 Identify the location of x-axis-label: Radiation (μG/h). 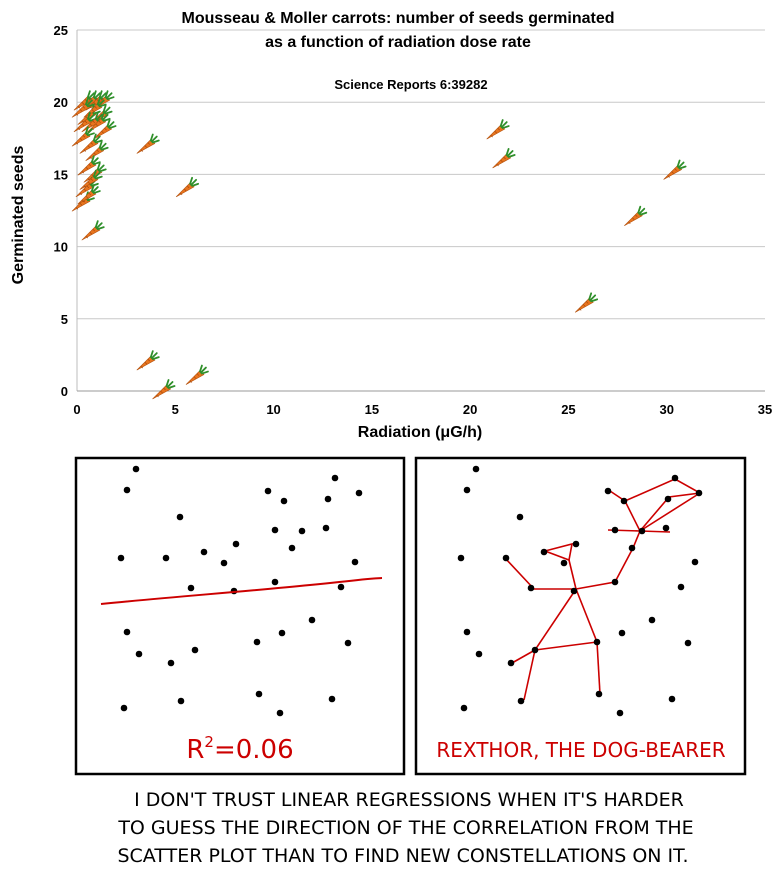
(420, 432).